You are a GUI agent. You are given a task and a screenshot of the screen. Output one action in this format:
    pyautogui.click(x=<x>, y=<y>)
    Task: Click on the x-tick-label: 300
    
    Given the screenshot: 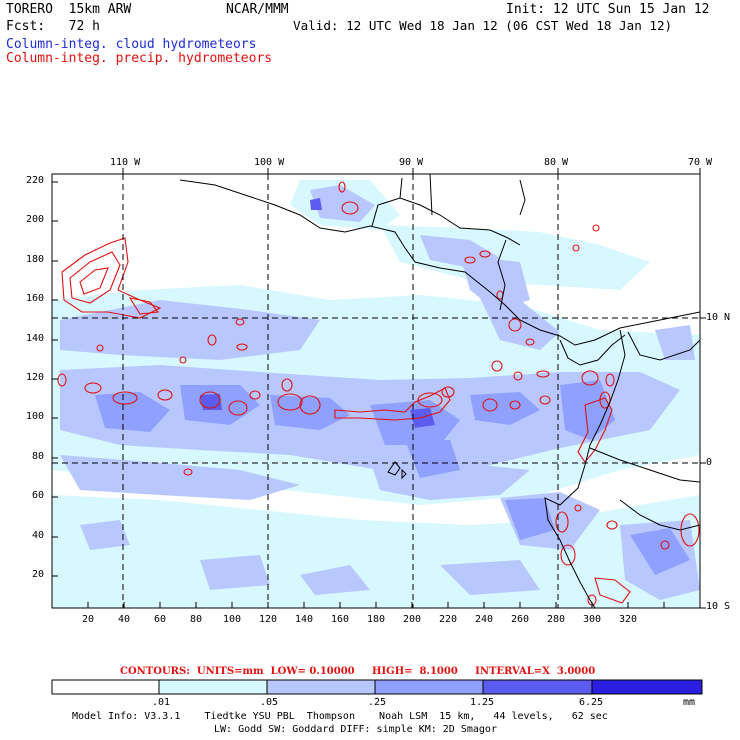 What is the action you would take?
    pyautogui.click(x=592, y=619)
    